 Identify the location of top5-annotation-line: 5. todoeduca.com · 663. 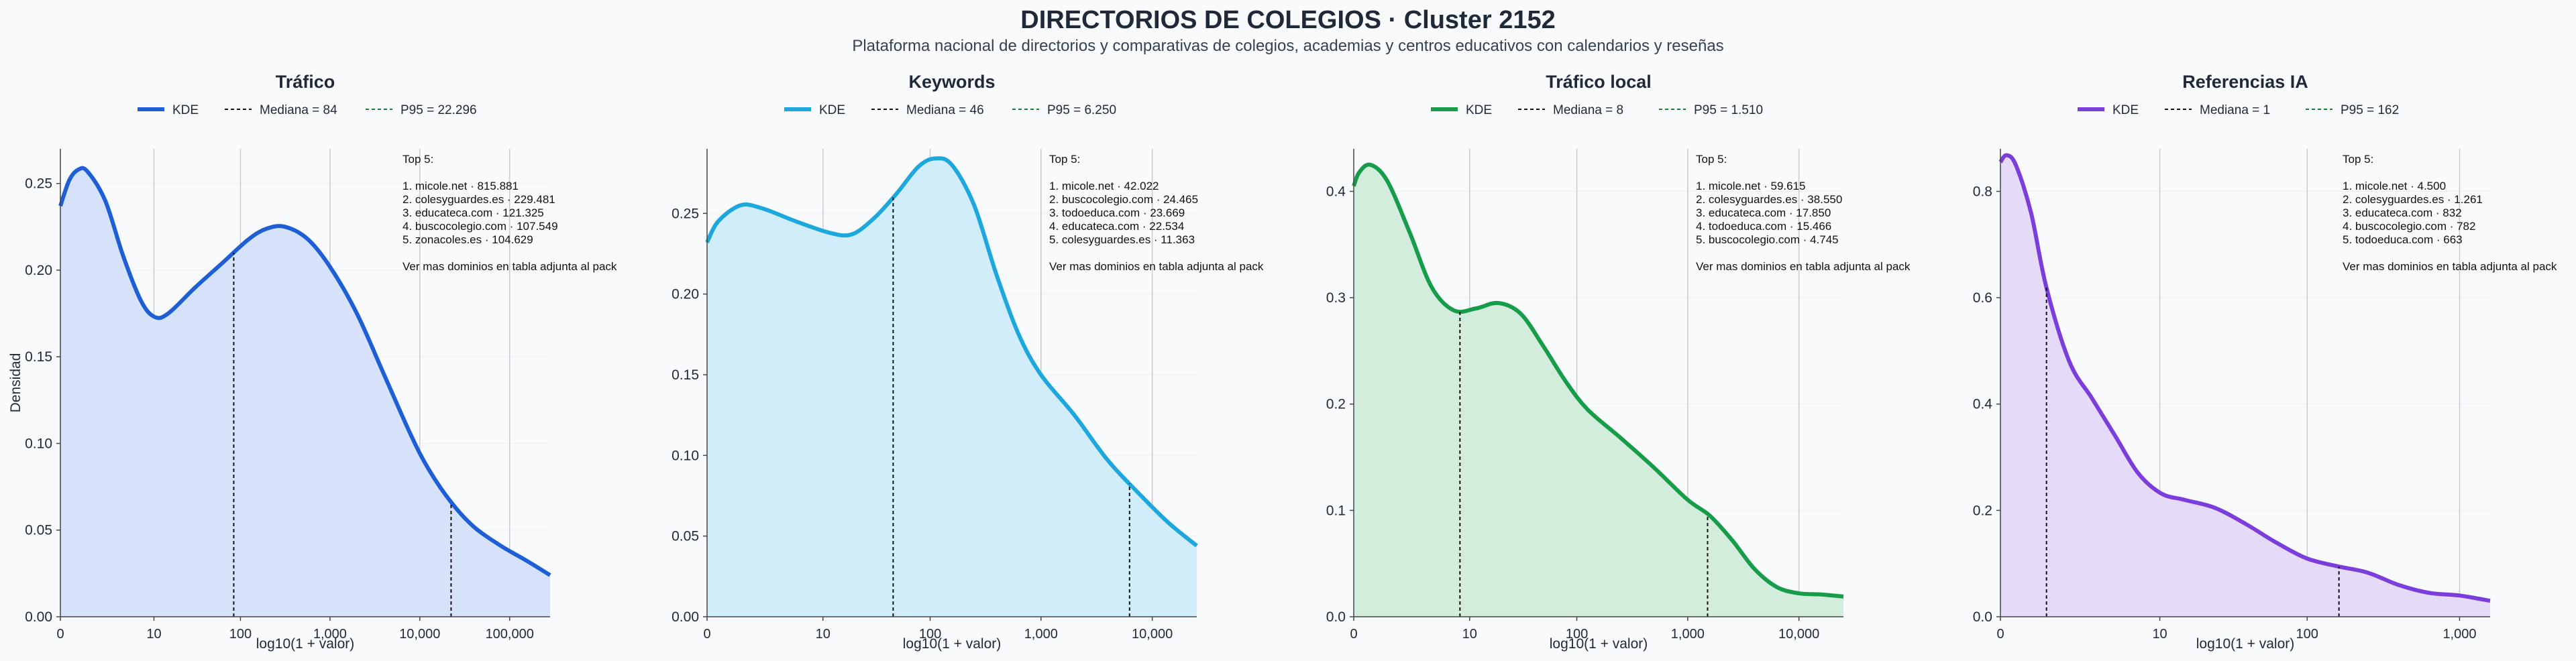
(2403, 239).